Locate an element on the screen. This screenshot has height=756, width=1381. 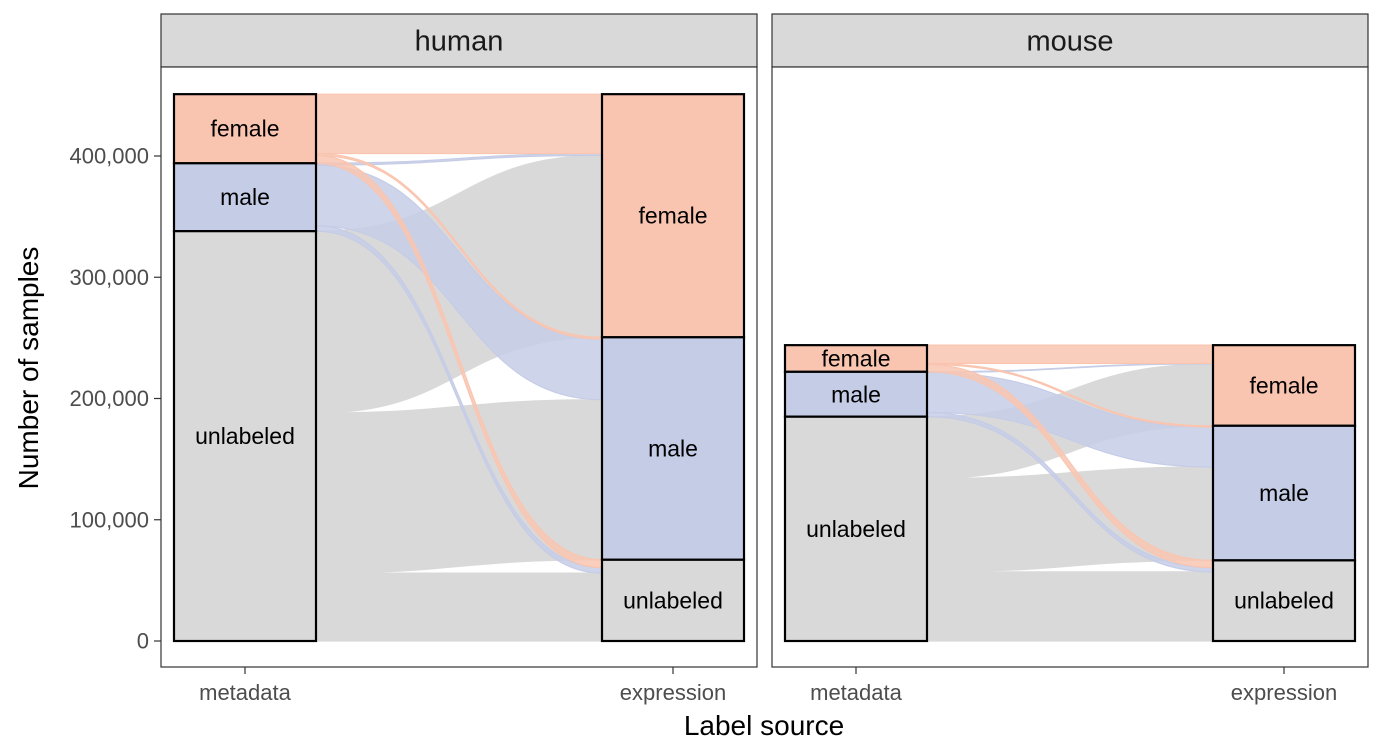
x-axis-title: Label source is located at coordinates (764, 725).